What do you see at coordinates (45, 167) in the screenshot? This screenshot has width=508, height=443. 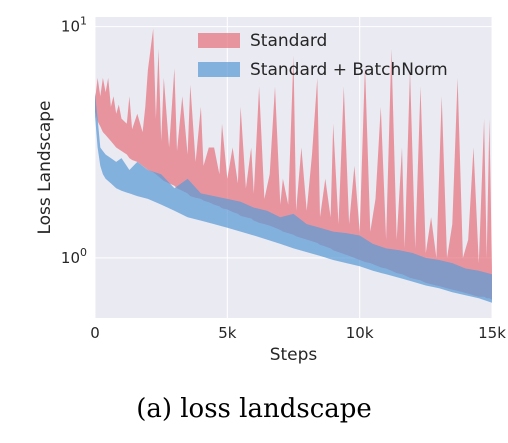 I see `y-axis-label: Loss Landscape` at bounding box center [45, 167].